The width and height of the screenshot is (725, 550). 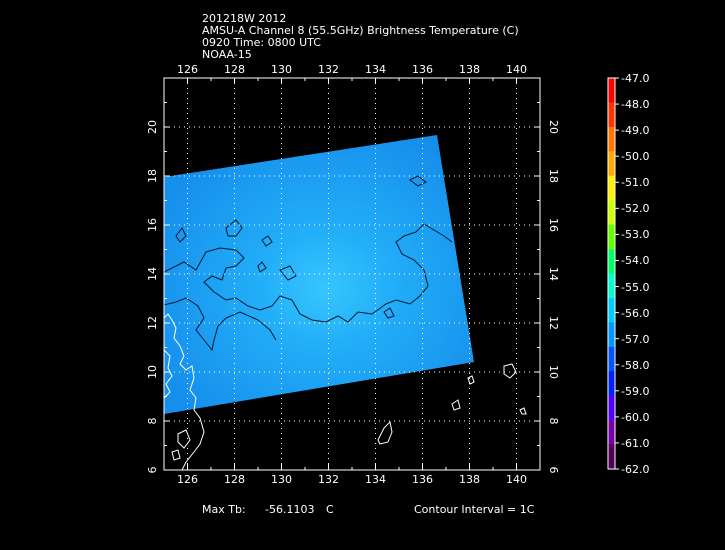 I want to click on lon-label-bottom: 132, so click(x=328, y=479).